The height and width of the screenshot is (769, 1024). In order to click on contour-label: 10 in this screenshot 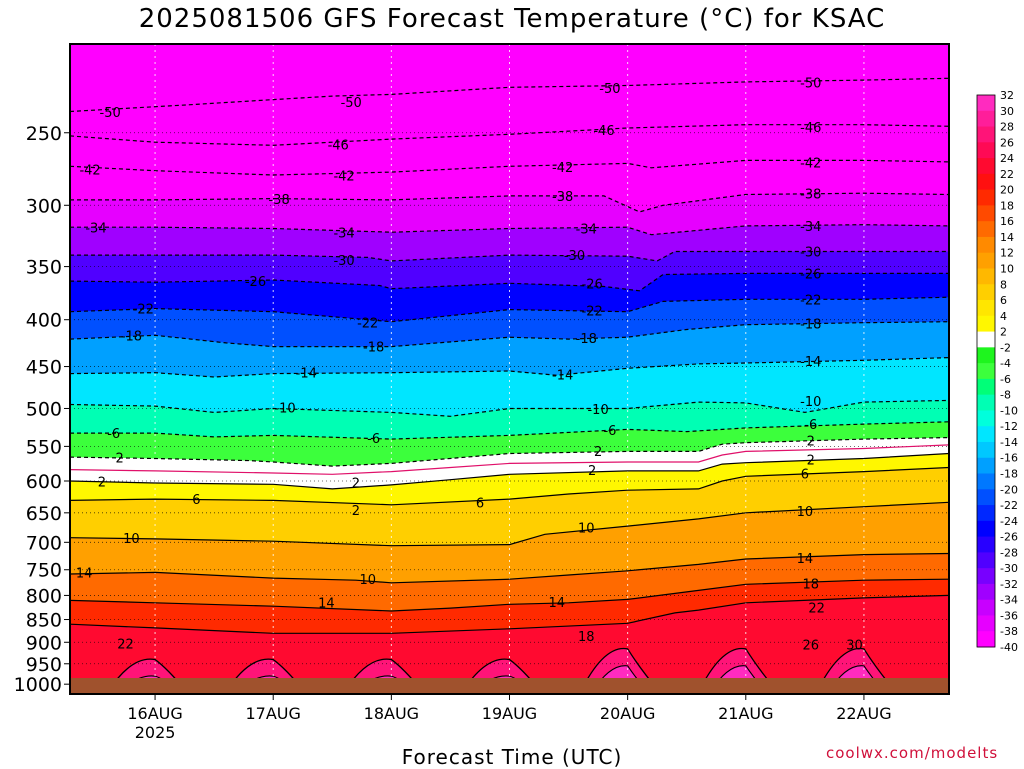, I will do `click(131, 539)`.